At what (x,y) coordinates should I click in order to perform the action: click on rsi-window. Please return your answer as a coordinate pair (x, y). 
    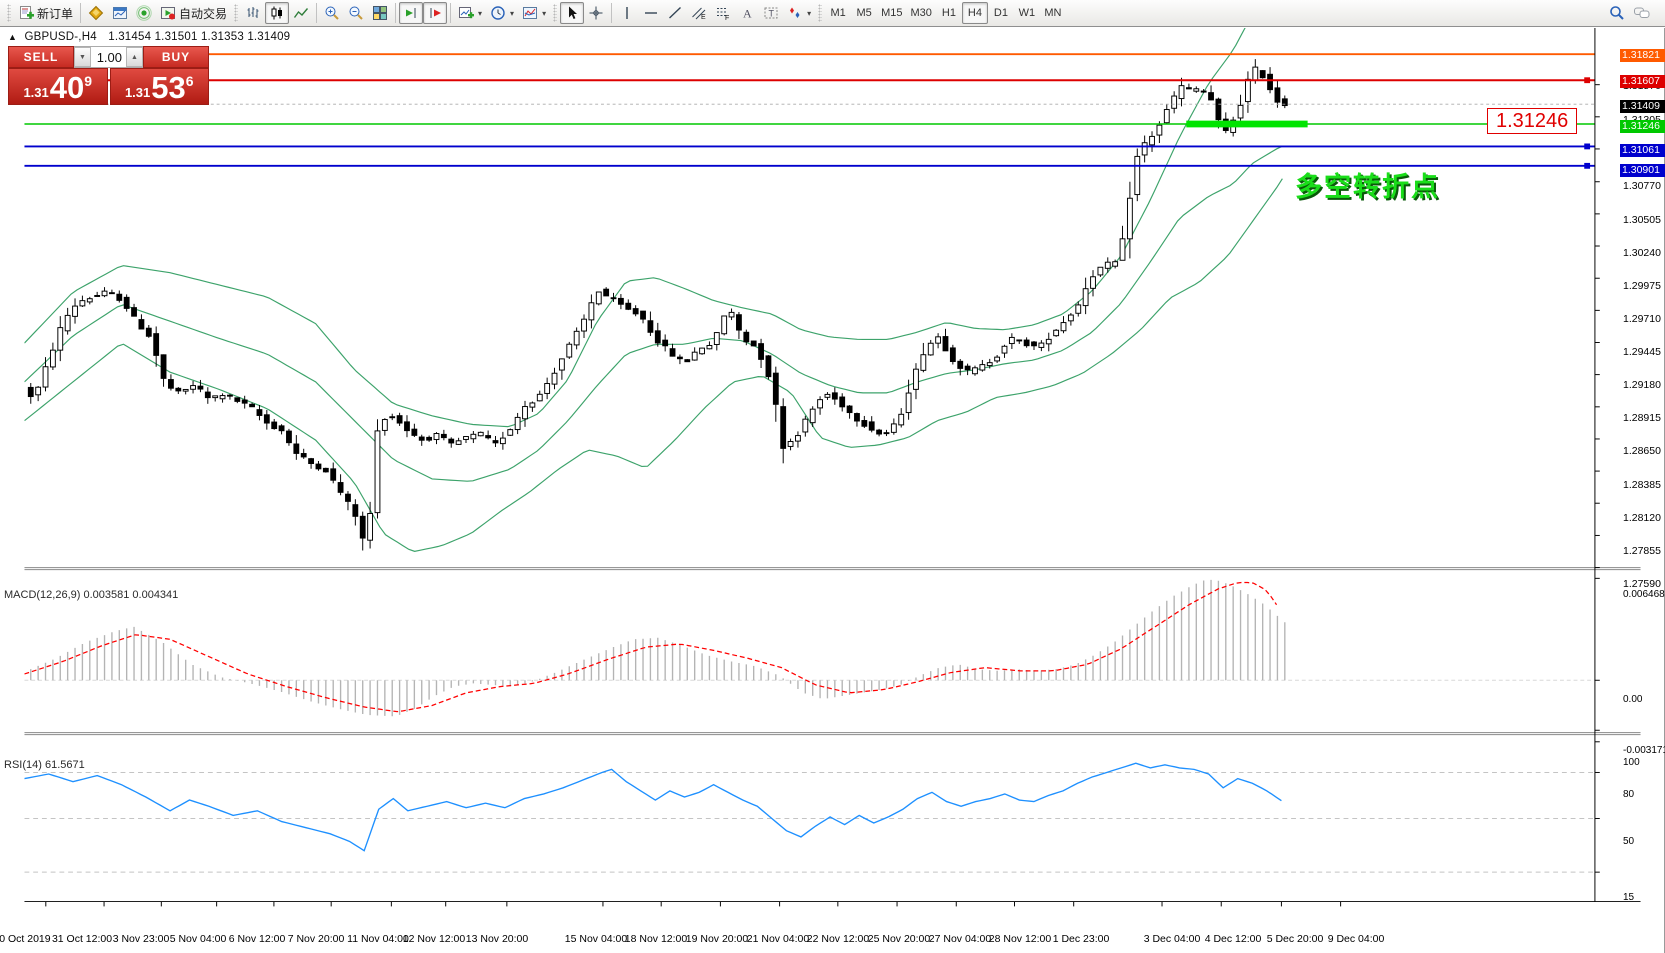
    Looking at the image, I should click on (809, 817).